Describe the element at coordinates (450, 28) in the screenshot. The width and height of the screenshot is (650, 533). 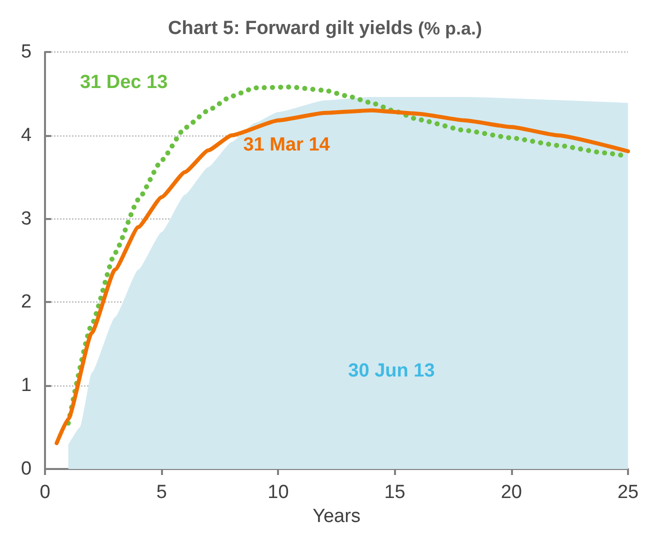
I see `chart-subtitle: (% p.a.)` at that location.